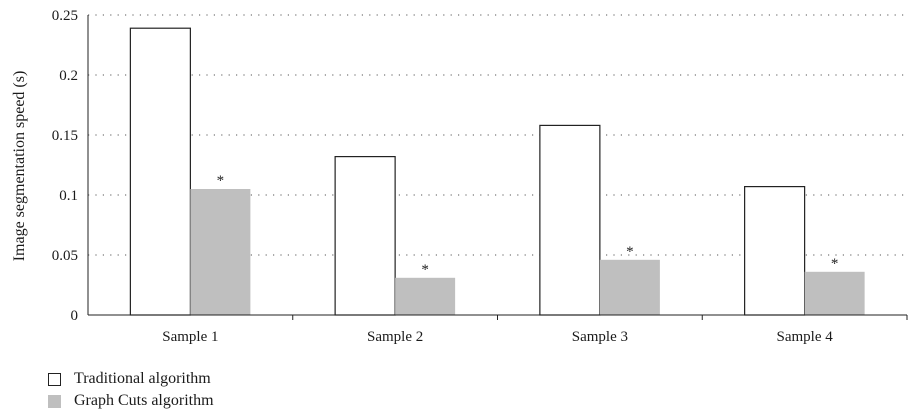 Image resolution: width=910 pixels, height=417 pixels. Describe the element at coordinates (65, 16) in the screenshot. I see `y-tick-label: 0.25` at that location.